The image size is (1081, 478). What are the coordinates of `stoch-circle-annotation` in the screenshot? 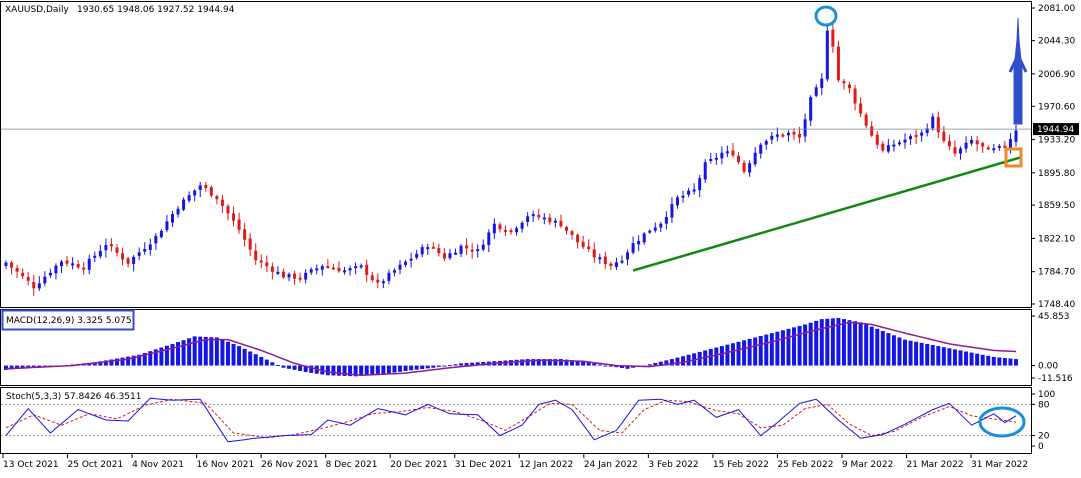 It's located at (1002, 422).